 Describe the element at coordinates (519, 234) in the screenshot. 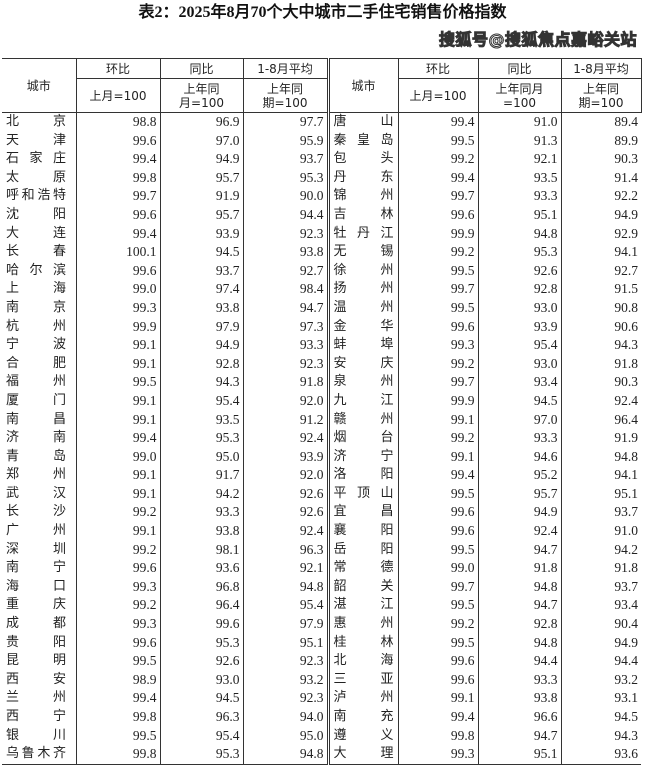

I see `yoy-value: 94.8` at that location.